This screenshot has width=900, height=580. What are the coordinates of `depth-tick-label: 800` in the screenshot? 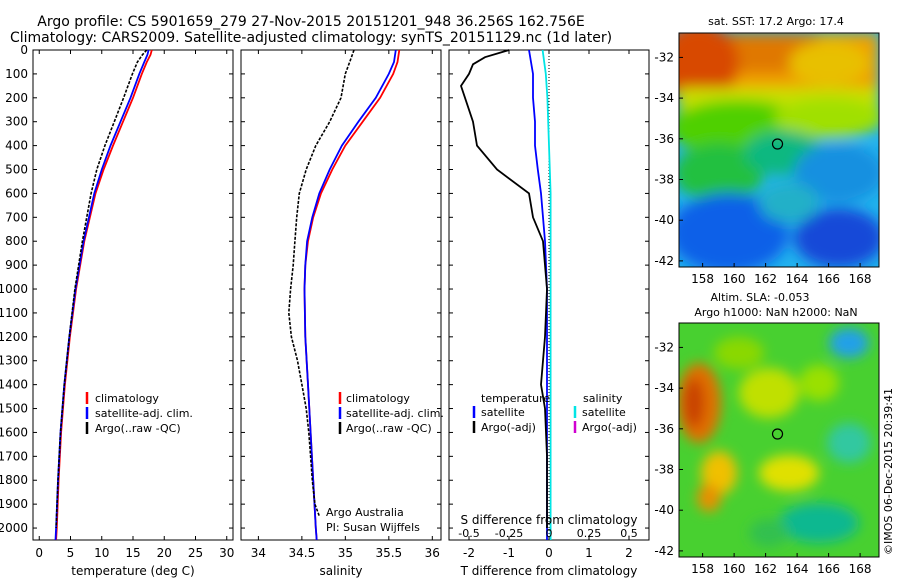 It's located at (16, 241).